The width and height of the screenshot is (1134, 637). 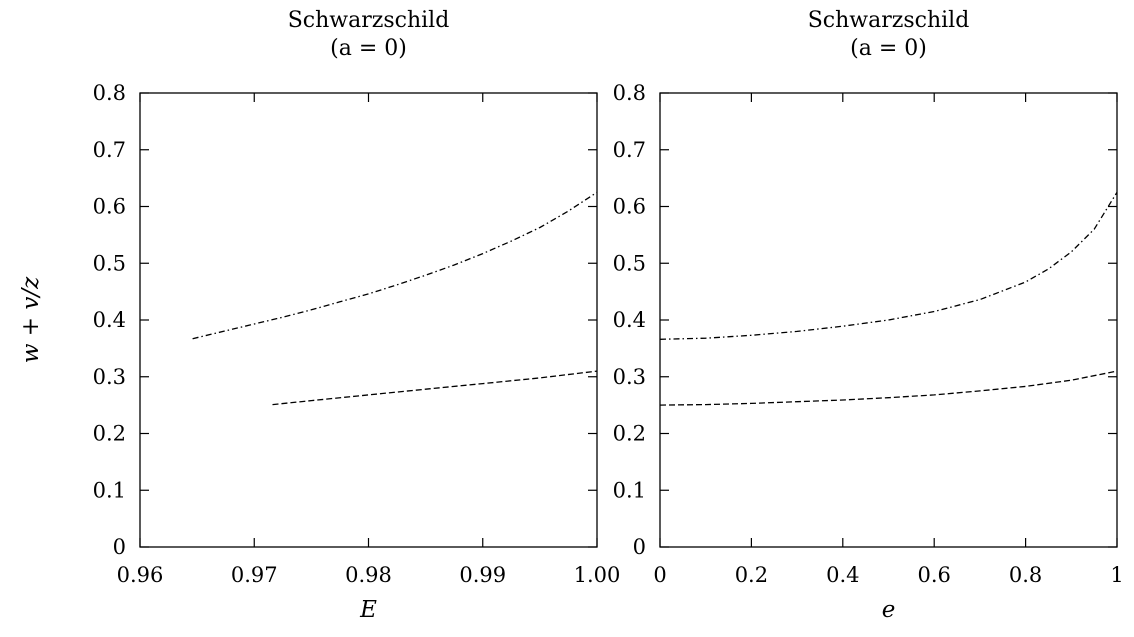 What do you see at coordinates (597, 575) in the screenshot?
I see `x-tick-label: 1.00` at bounding box center [597, 575].